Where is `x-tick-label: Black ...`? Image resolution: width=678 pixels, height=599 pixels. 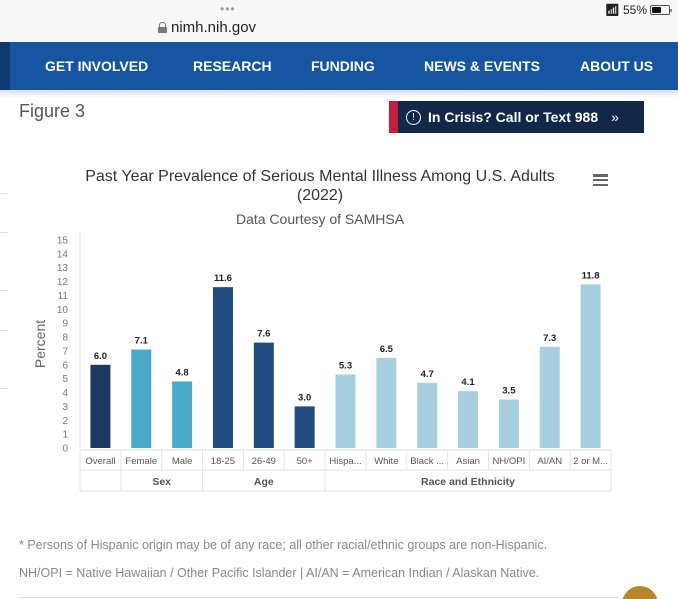
x-tick-label: Black ... is located at coordinates (427, 461).